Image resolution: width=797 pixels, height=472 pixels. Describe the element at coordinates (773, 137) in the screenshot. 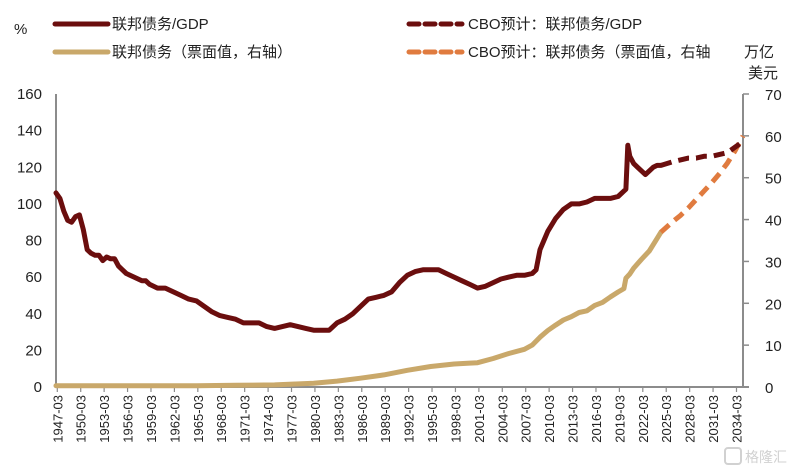

I see `right-y-tick-label: 60` at that location.